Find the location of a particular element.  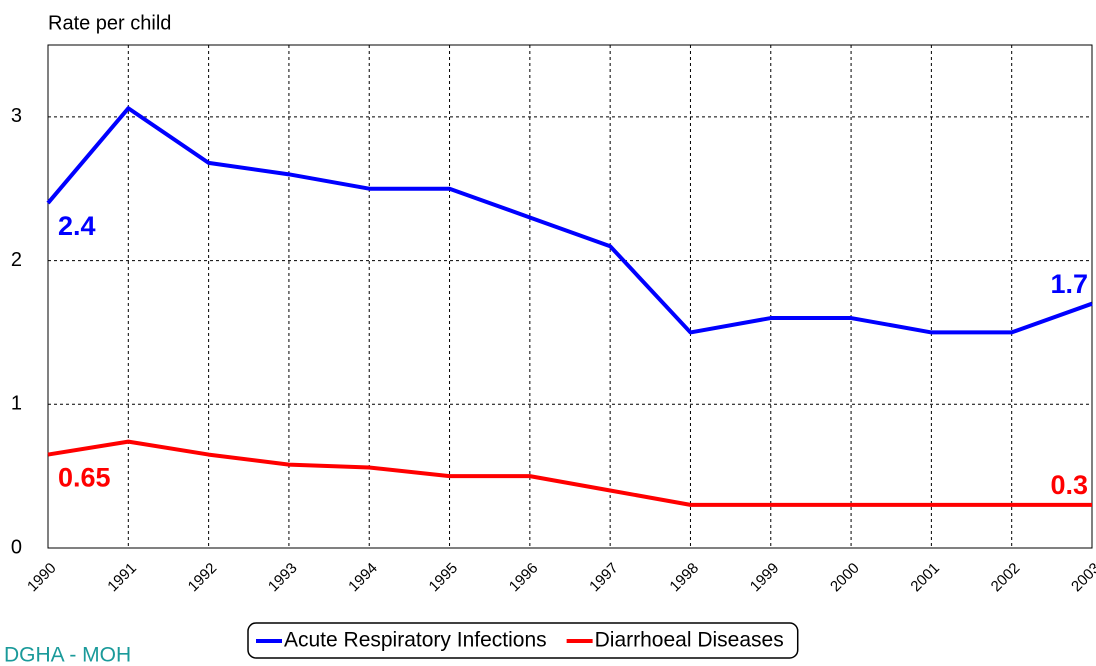

y-axis-label: Rate per child is located at coordinates (109, 23).